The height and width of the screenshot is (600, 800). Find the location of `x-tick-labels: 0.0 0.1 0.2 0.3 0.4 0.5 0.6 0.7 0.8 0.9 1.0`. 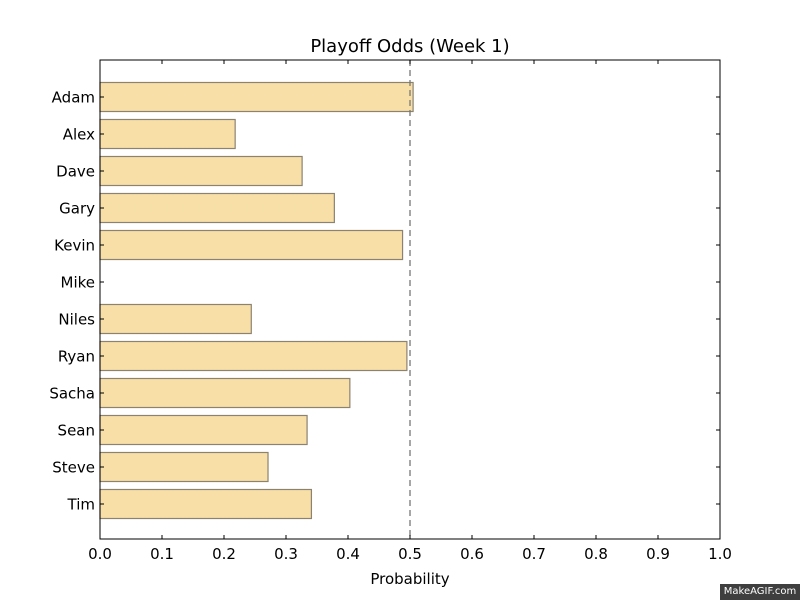

x-tick-labels: 0.0 0.1 0.2 0.3 0.4 0.5 0.6 0.7 0.8 0.9 1.0 is located at coordinates (410, 554).